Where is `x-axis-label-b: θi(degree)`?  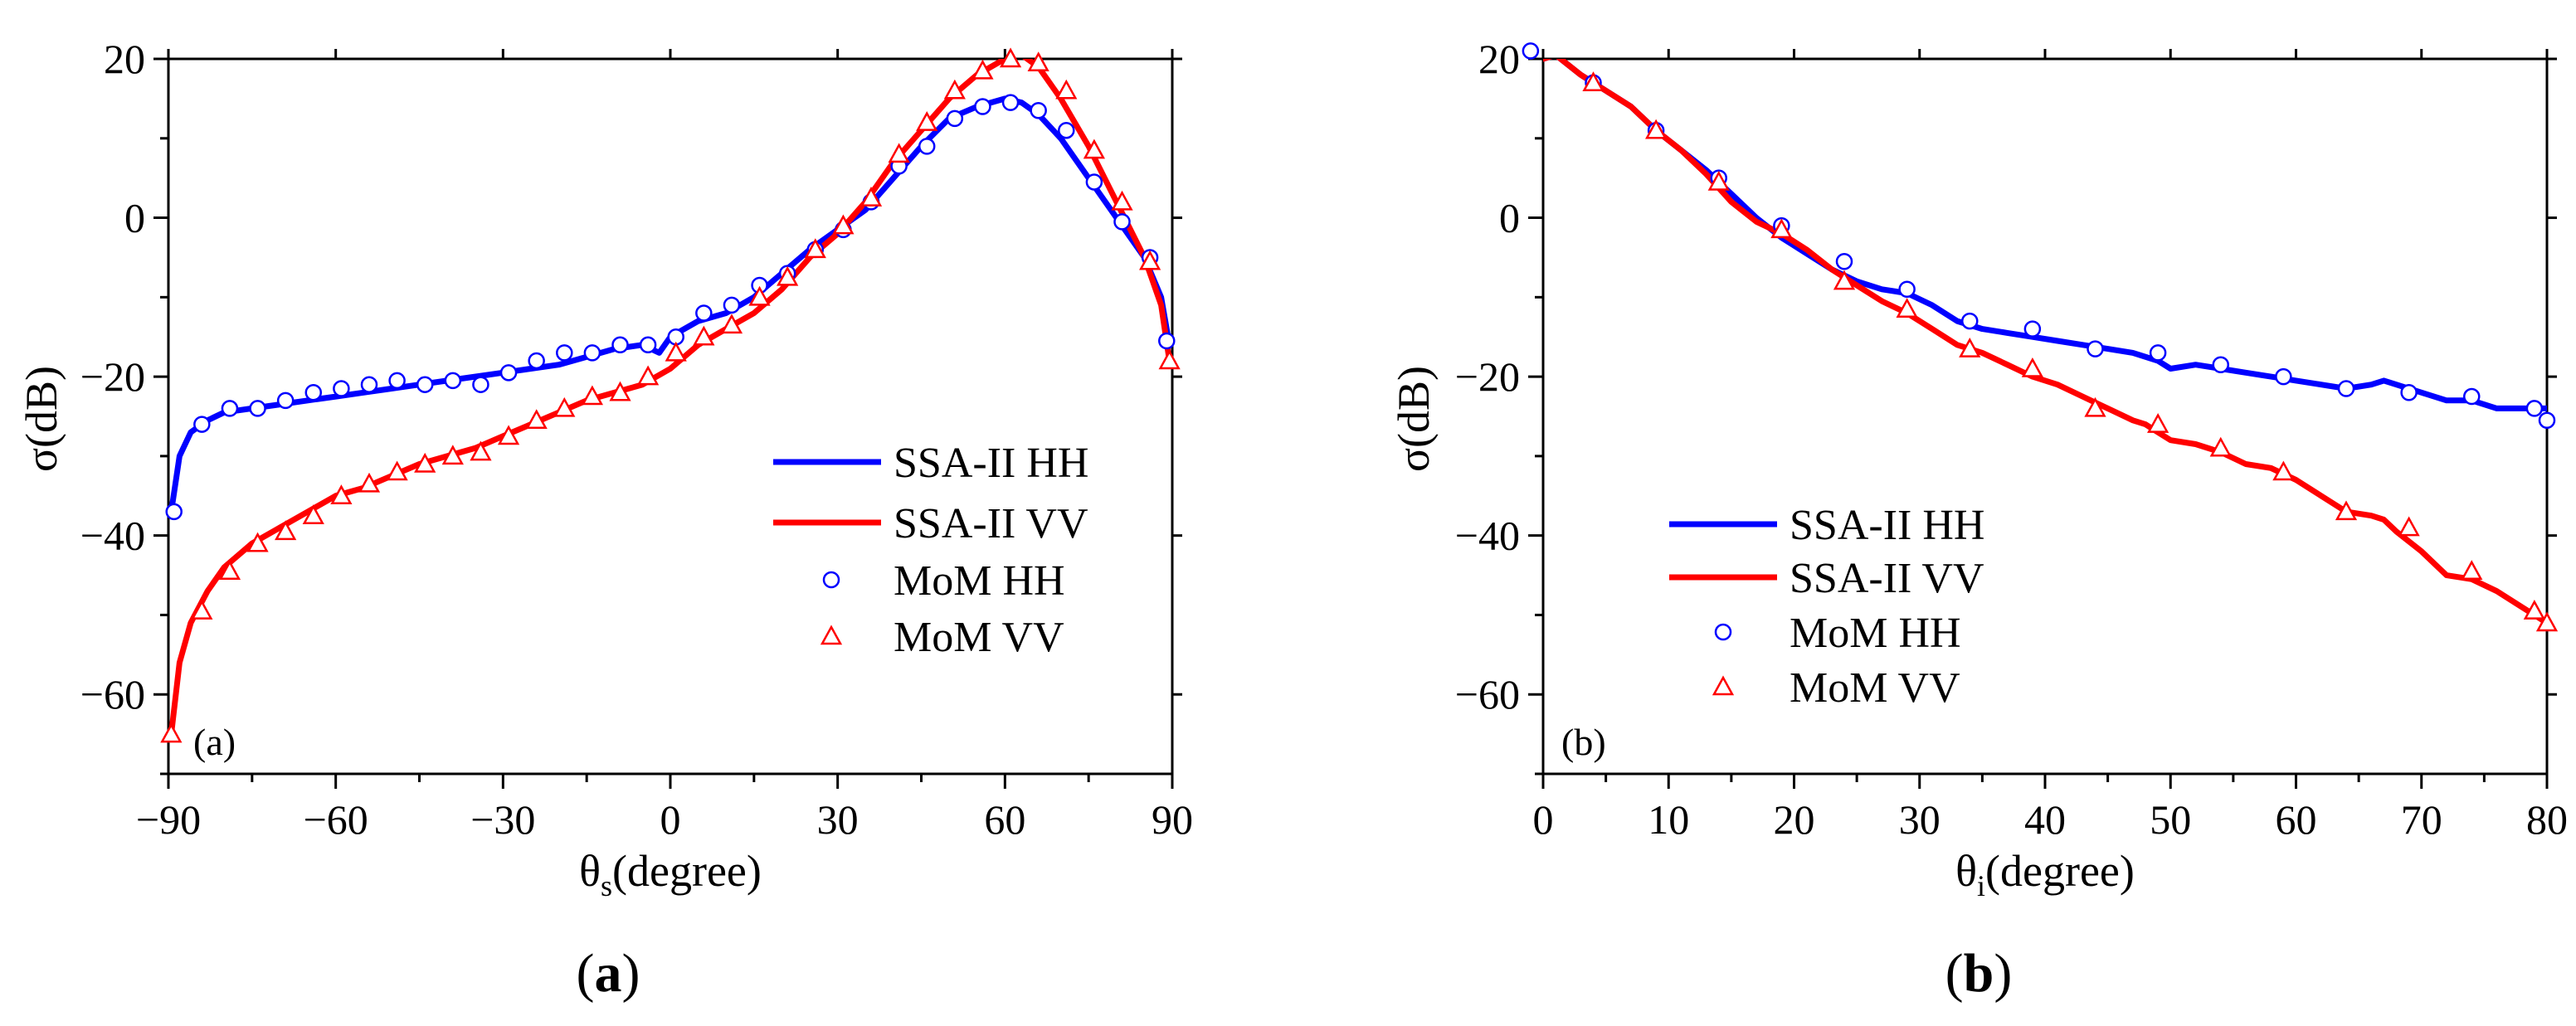
x-axis-label-b: θi(degree) is located at coordinates (2045, 874).